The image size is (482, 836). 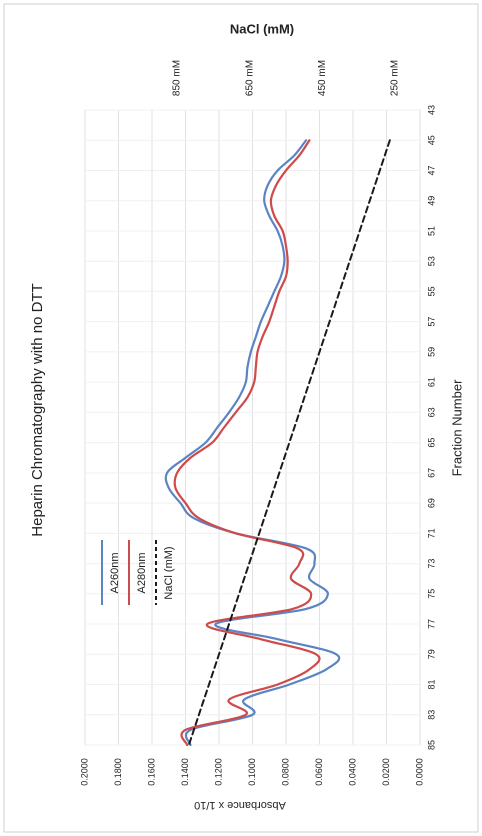 I want to click on y-tick-label: 0.1600, so click(x=151, y=772).